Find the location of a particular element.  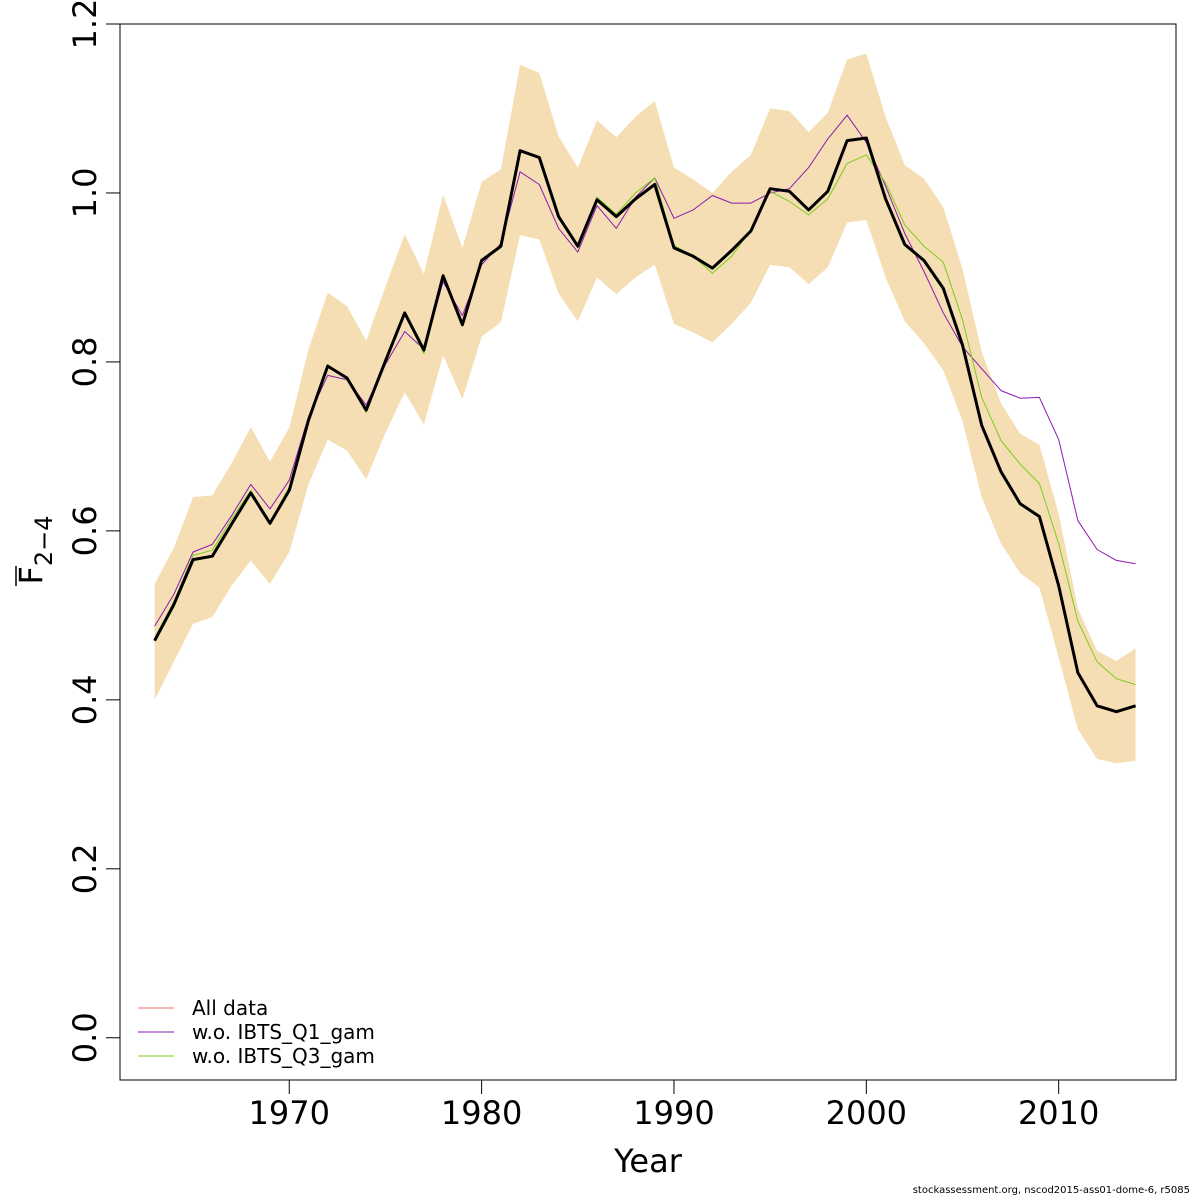

y-axis-title: F2−4 is located at coordinates (35, 550).